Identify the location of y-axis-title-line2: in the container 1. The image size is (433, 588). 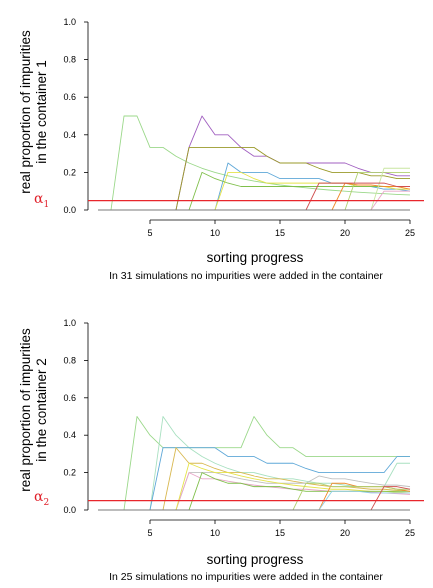
(41, 112).